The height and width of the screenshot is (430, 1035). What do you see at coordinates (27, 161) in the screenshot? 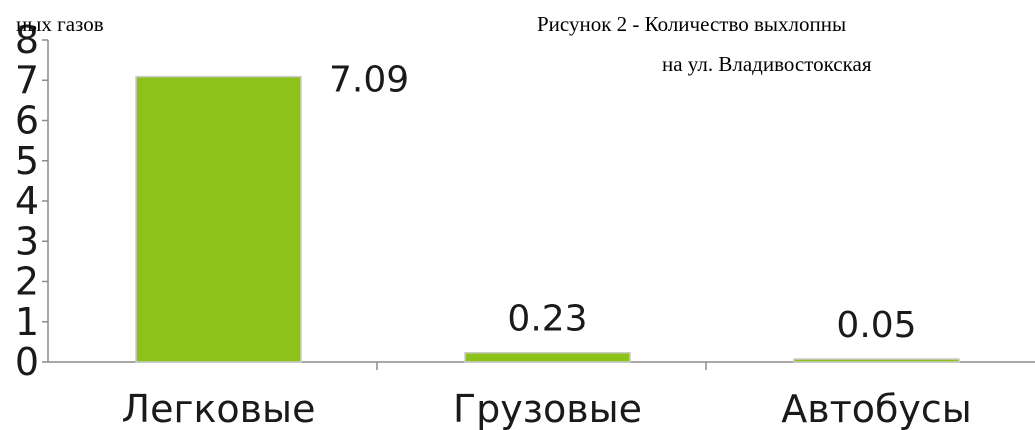
I see `y-tick-label: 5` at bounding box center [27, 161].